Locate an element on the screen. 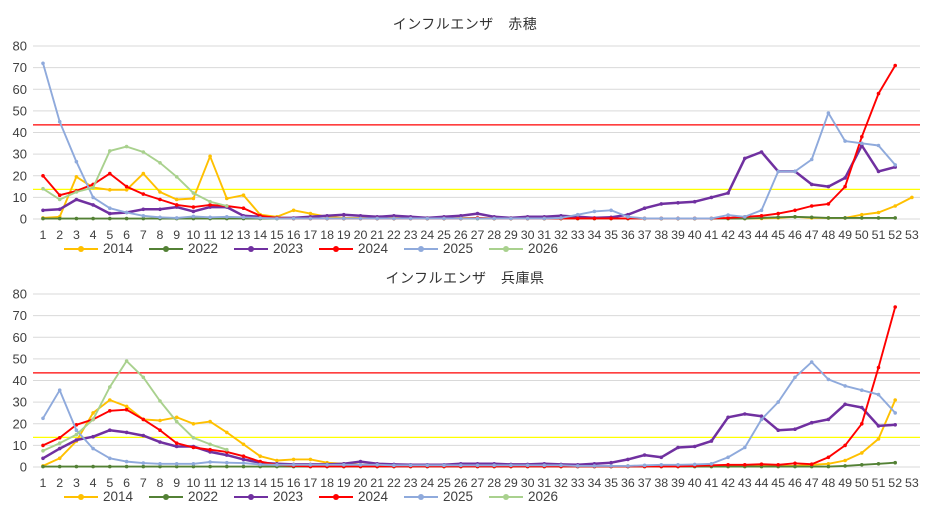 The height and width of the screenshot is (524, 930). svg-text: 50 is located at coordinates (862, 235).